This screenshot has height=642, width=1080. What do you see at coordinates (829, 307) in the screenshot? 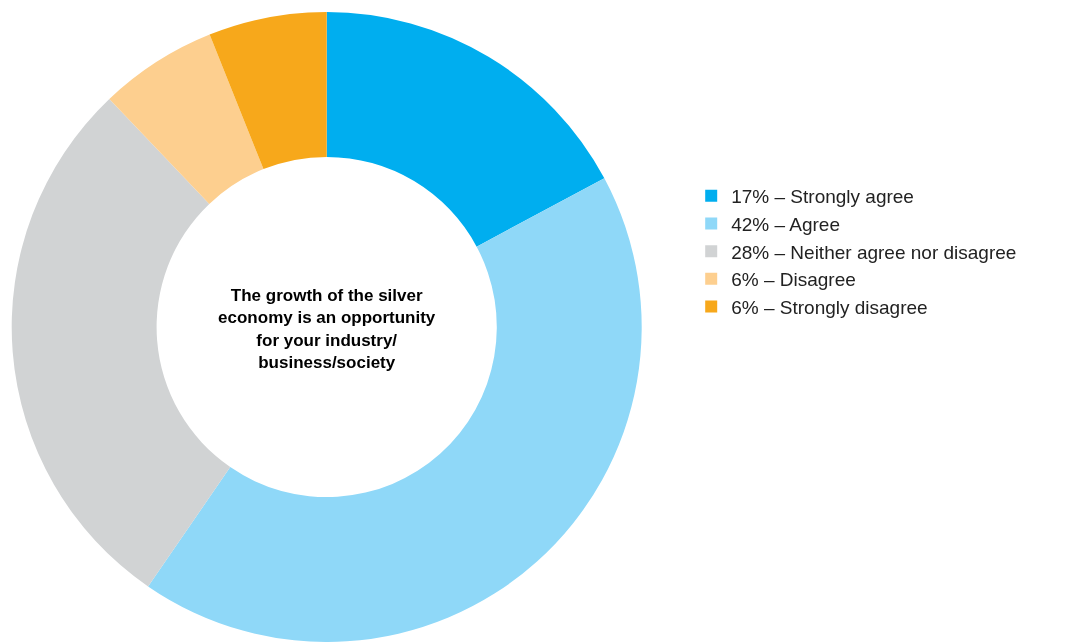
I see `legend-label: 6% – Strongly disagree` at bounding box center [829, 307].